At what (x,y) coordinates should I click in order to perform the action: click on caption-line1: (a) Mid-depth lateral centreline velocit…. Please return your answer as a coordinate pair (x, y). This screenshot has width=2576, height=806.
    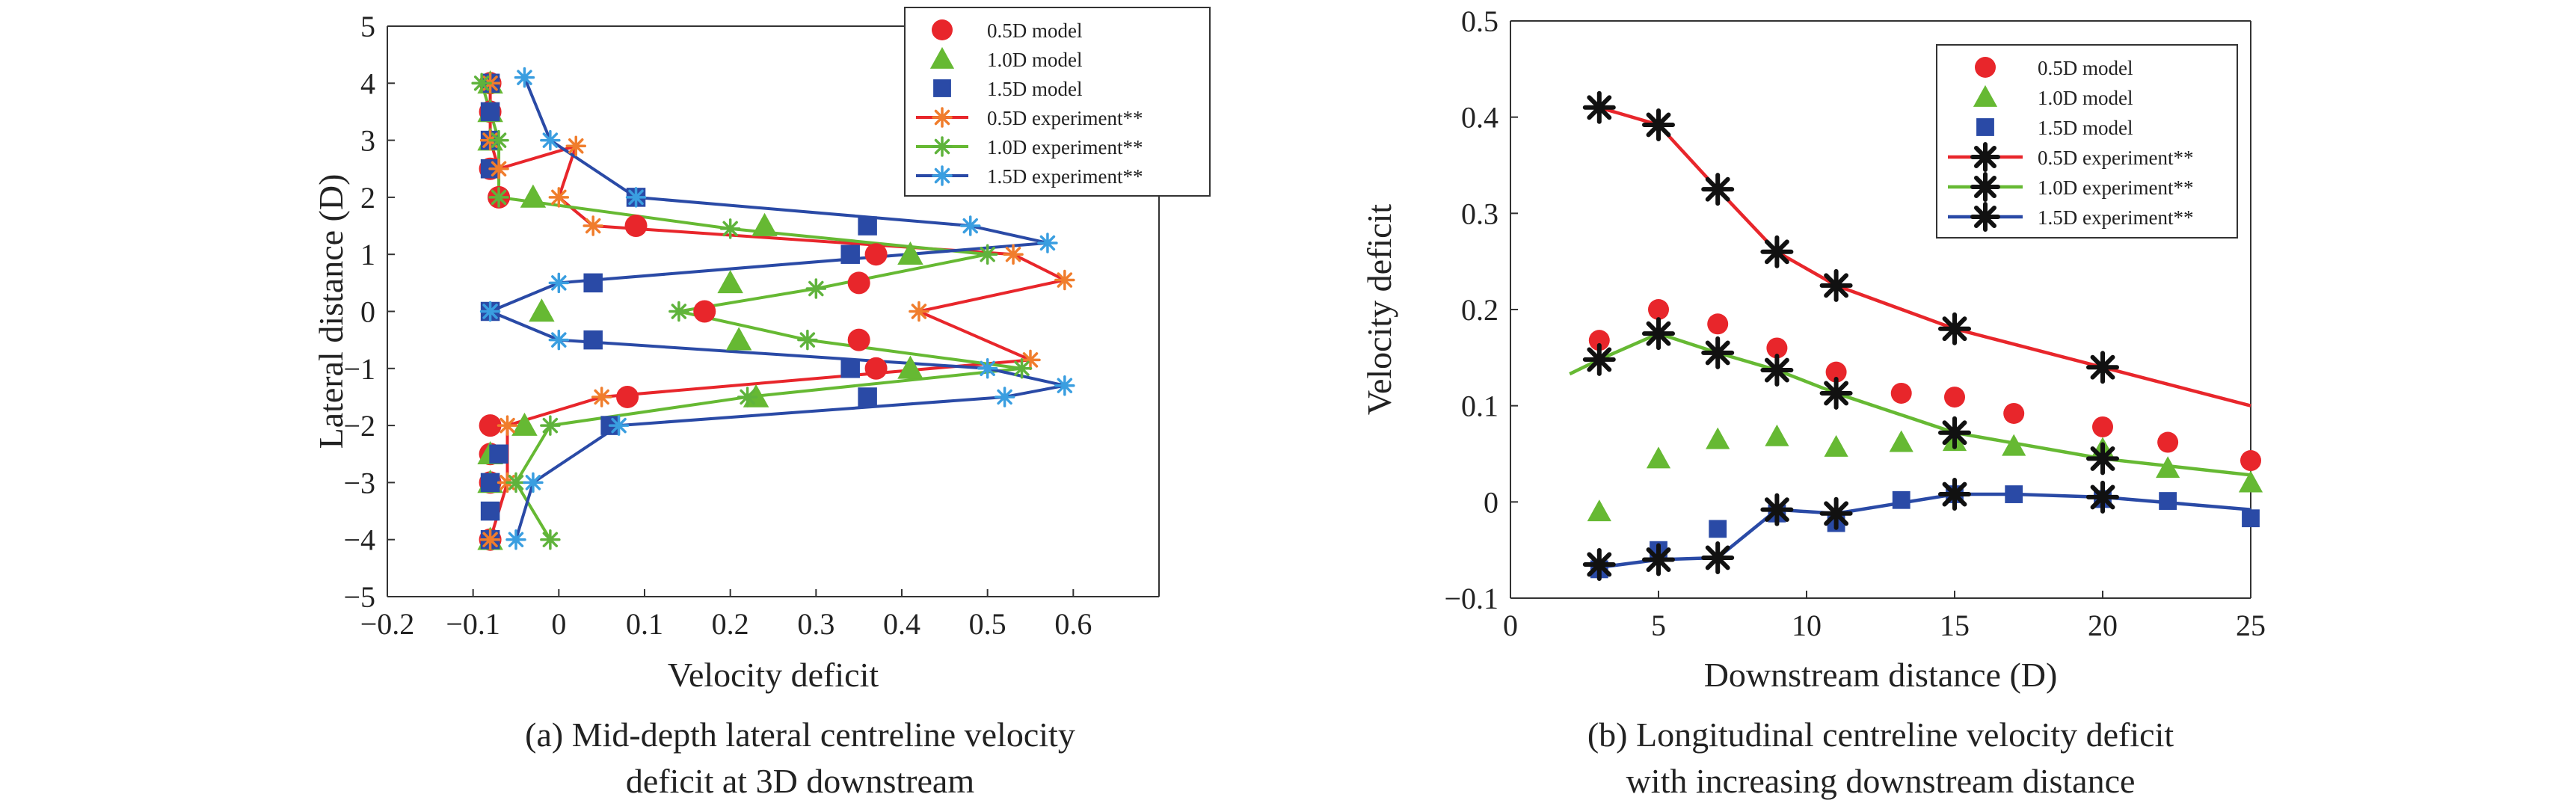
    Looking at the image, I should click on (800, 735).